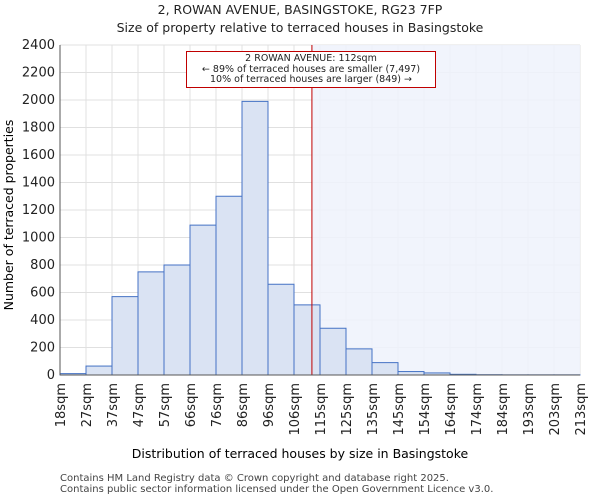 This screenshot has height=500, width=600. I want to click on x-tick-label: 106sqm, so click(295, 409).